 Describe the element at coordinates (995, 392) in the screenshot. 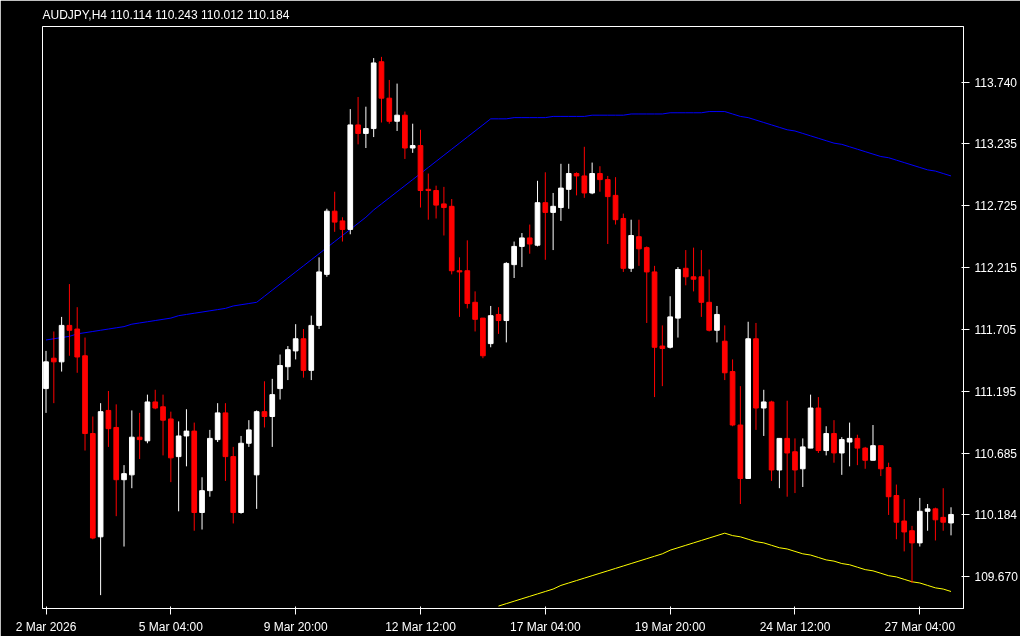

I see `y-tick-label: 111.195` at that location.